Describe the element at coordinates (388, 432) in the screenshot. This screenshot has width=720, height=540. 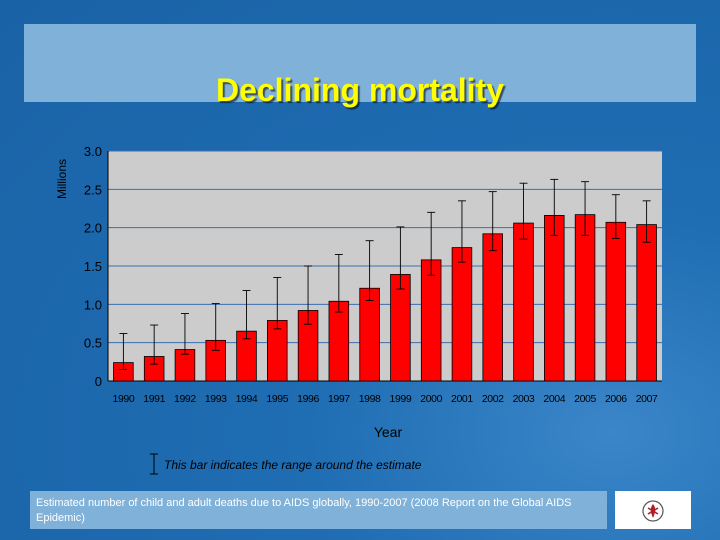
I see `x-axis-label: Year` at that location.